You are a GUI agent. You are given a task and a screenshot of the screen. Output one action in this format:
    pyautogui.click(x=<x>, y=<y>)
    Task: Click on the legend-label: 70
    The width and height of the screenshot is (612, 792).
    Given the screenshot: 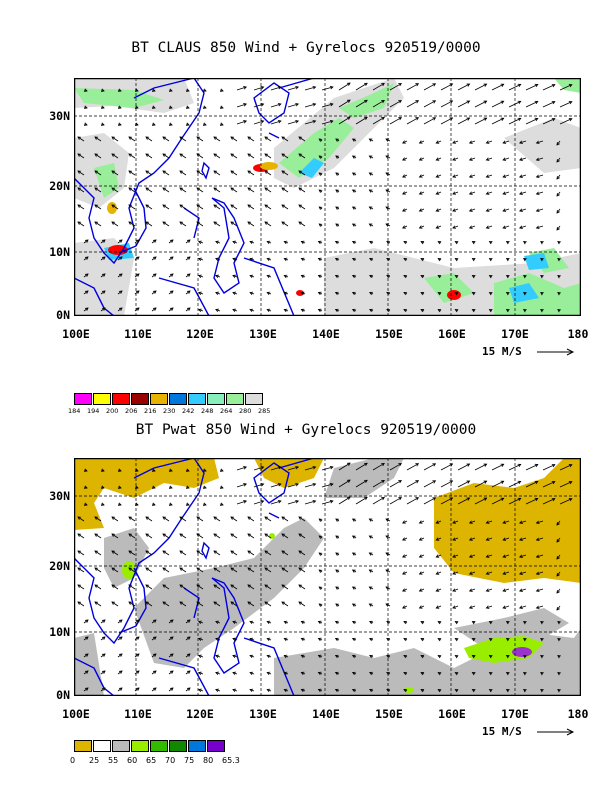 What is the action you would take?
    pyautogui.click(x=170, y=760)
    